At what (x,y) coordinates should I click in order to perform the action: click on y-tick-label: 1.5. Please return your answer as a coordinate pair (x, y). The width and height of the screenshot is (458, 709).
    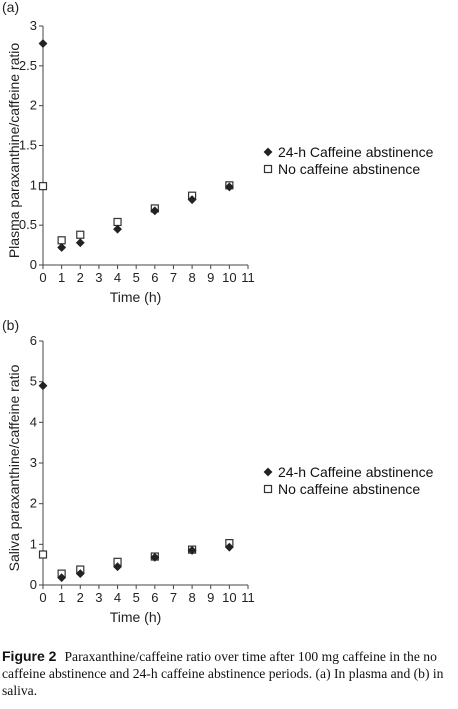
    Looking at the image, I should click on (28, 145).